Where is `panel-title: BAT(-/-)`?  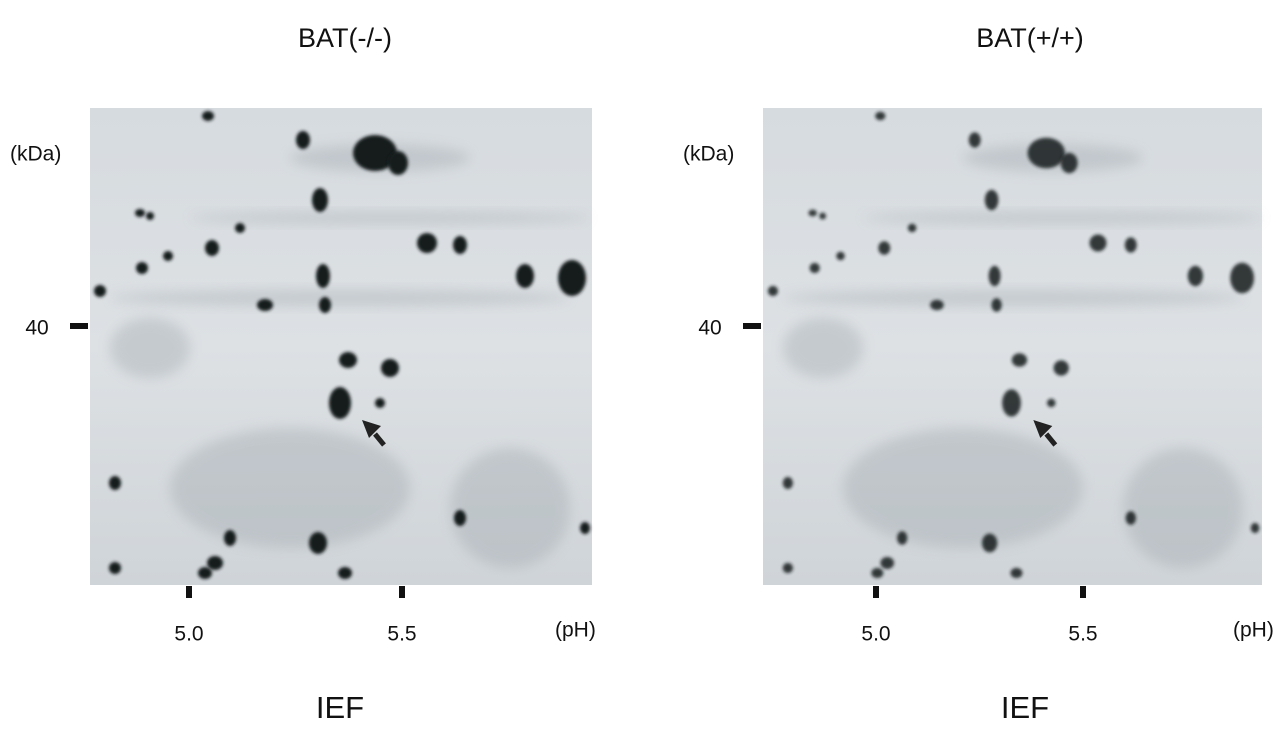 panel-title: BAT(-/-) is located at coordinates (345, 38).